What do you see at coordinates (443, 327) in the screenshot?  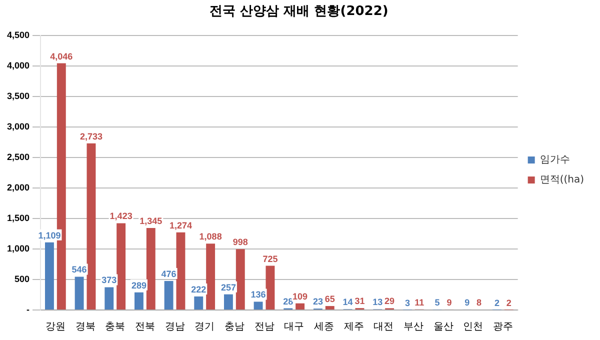 I see `x-tick-label: 울산` at bounding box center [443, 327].